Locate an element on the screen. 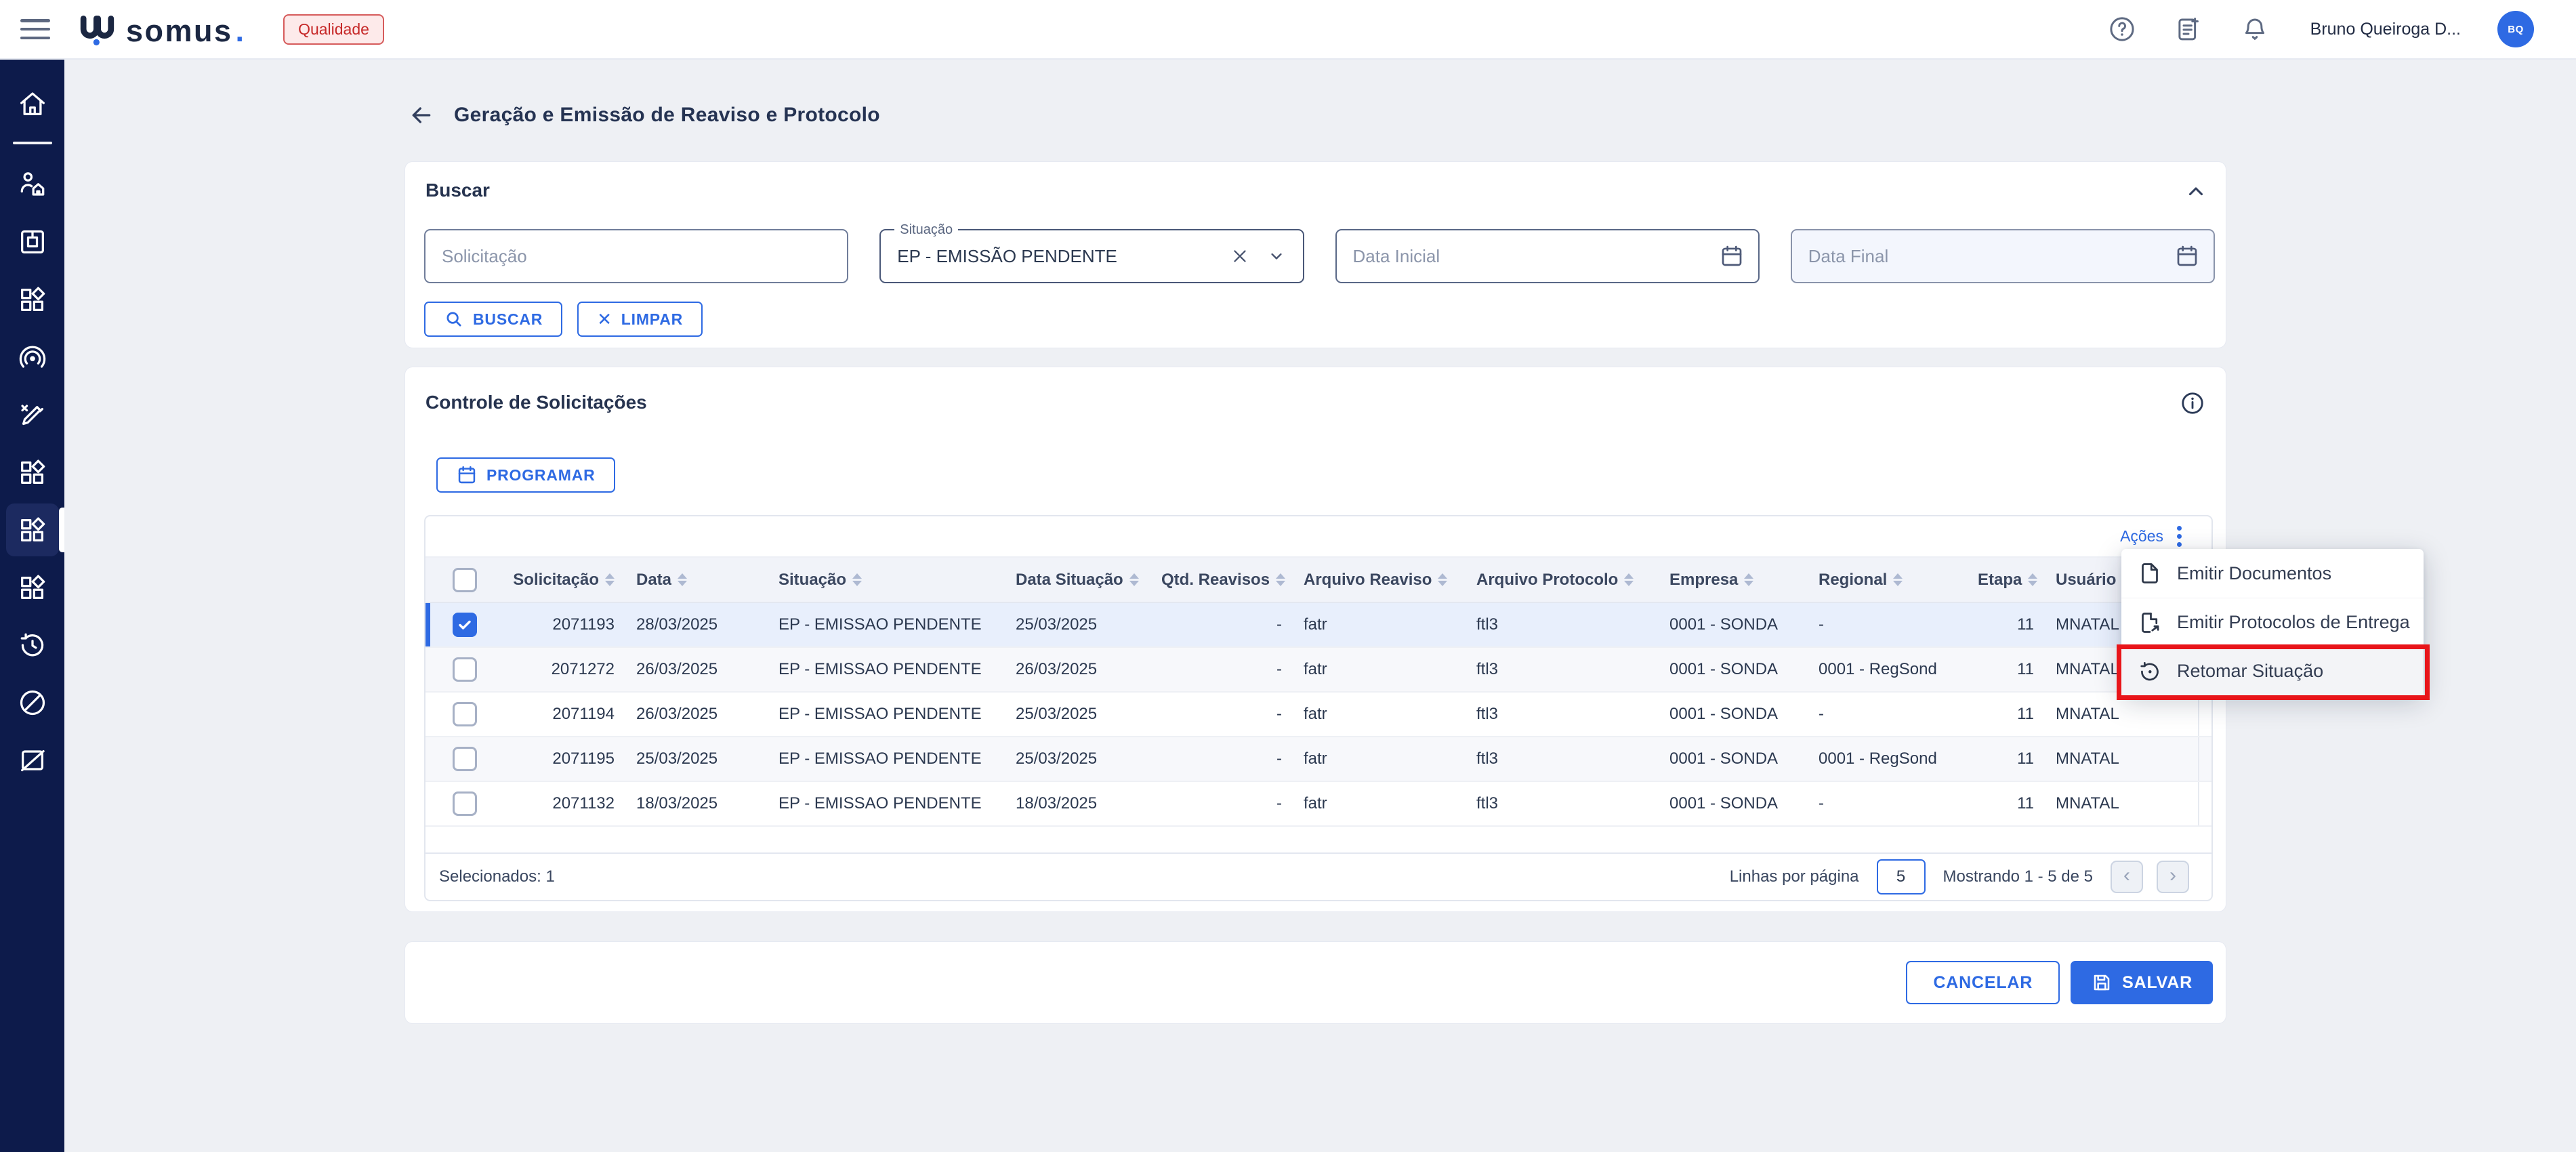 Image resolution: width=2576 pixels, height=1152 pixels. sidebar-item-blocked is located at coordinates (32, 702).